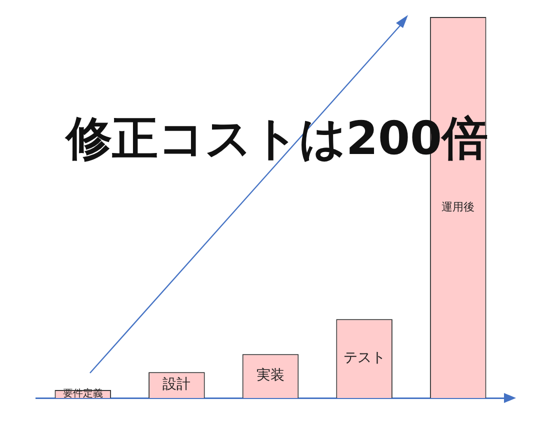 The width and height of the screenshot is (554, 426). I want to click on x-tick-label: 運用後, so click(458, 207).